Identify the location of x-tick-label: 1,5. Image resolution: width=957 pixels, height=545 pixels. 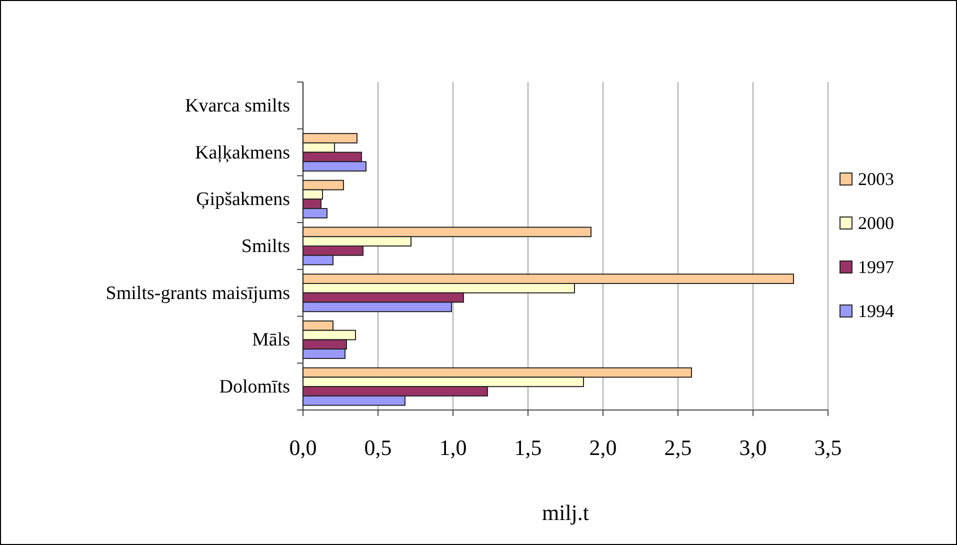
(528, 447).